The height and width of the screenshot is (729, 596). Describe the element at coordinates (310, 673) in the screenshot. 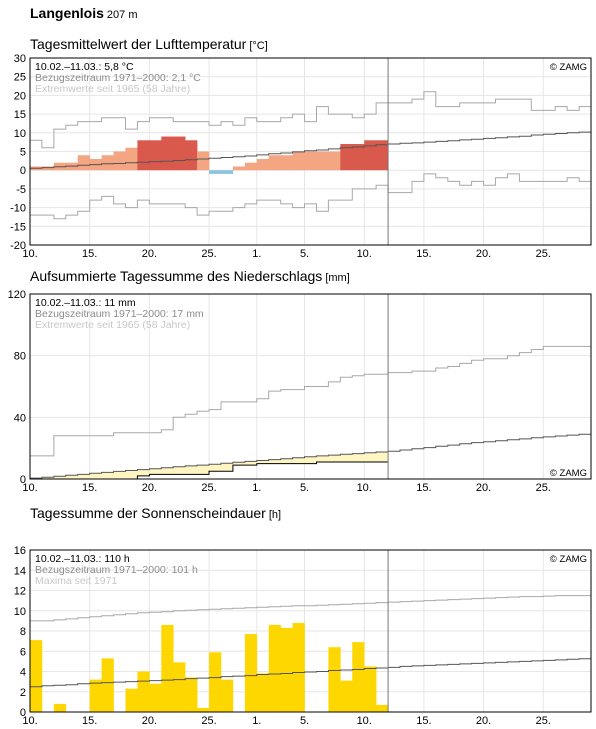

I see `sunshine-normal-line` at that location.